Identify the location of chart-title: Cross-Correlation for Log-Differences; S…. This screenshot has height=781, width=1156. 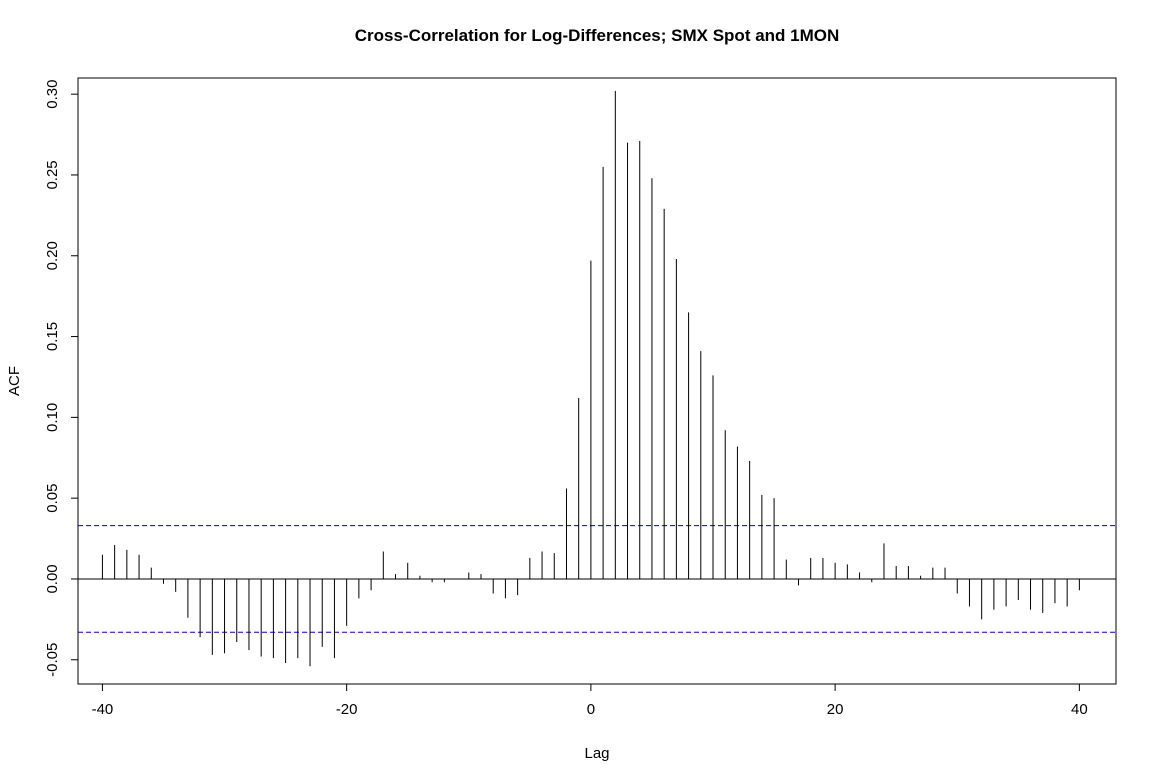
(597, 35).